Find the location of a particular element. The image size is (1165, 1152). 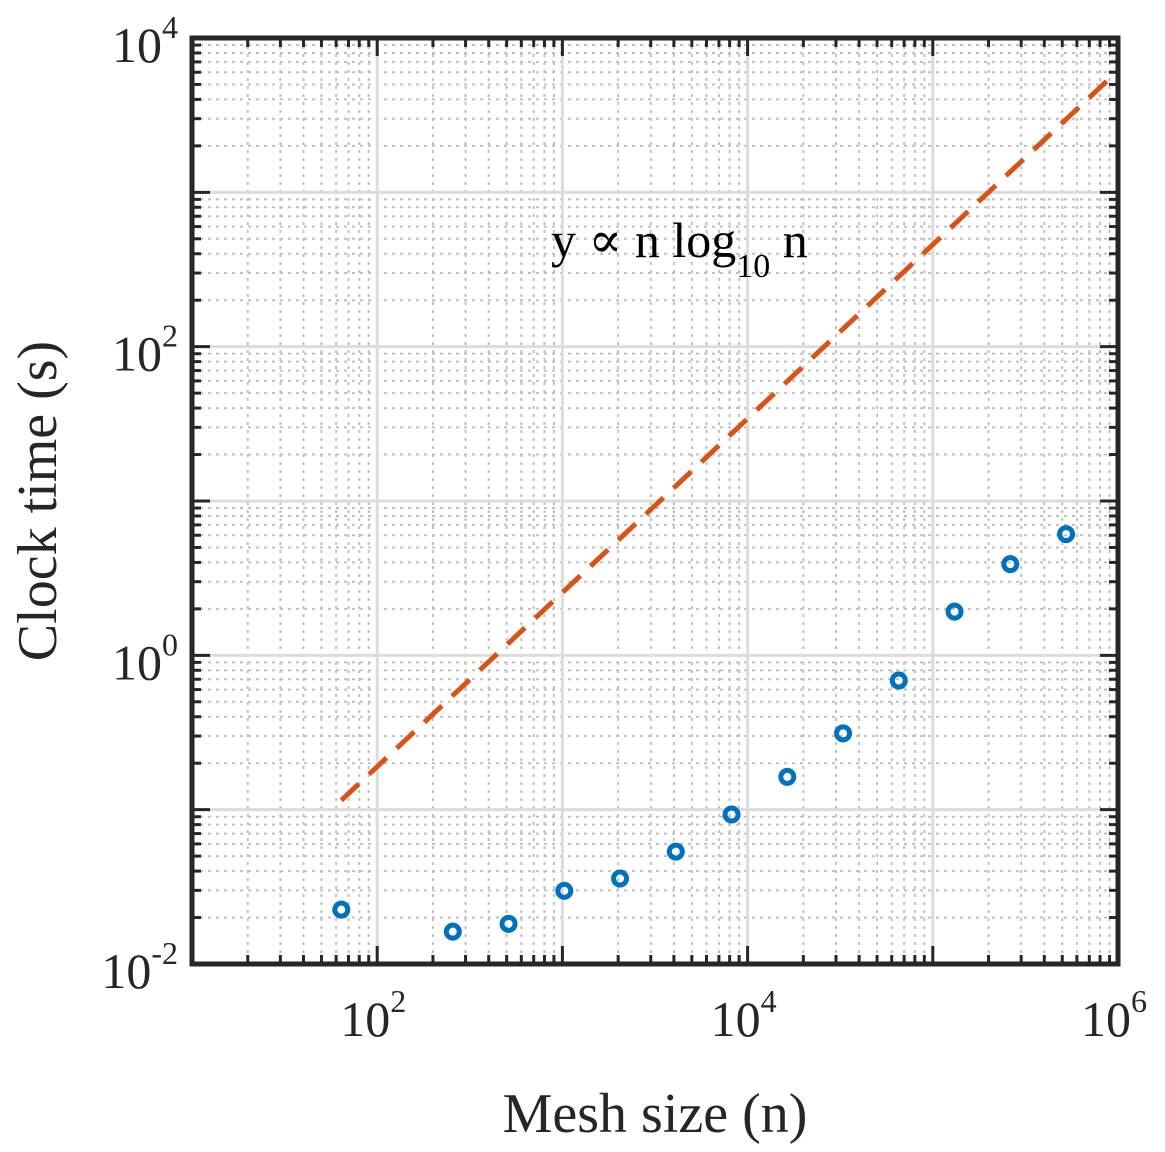

fit-annotation-prefix: y ∝ n log is located at coordinates (643, 240).